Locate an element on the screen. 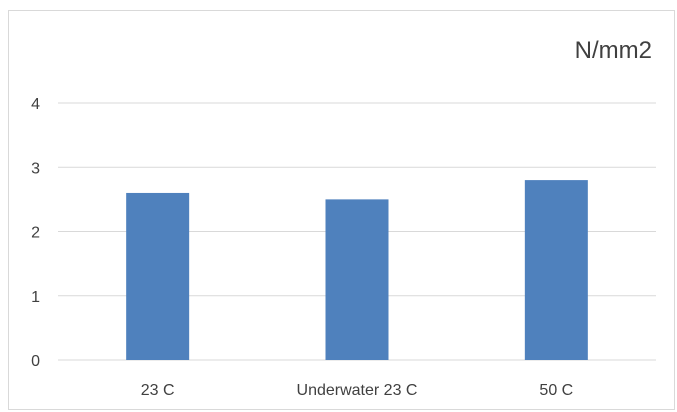 The width and height of the screenshot is (677, 412). y-tick-label: 0 is located at coordinates (35, 361).